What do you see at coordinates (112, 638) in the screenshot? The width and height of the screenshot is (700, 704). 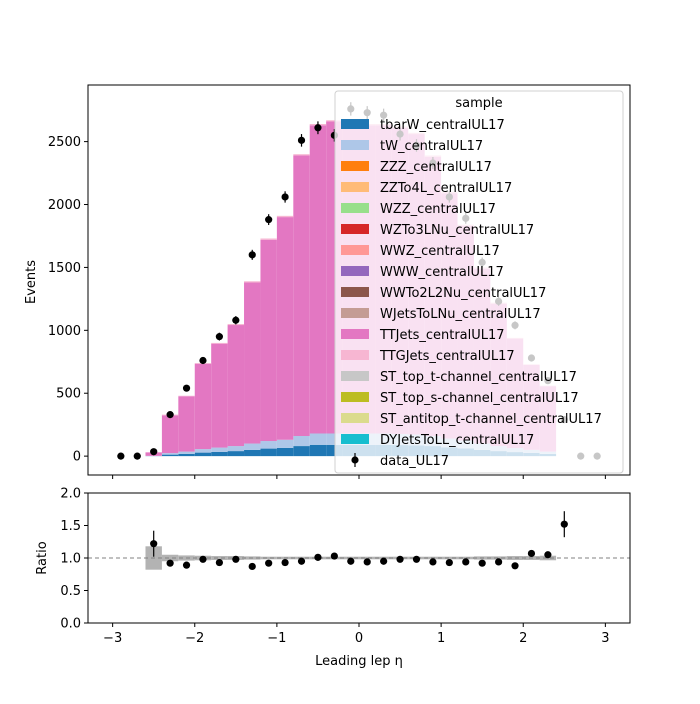 I see `ratio-xtick-label-0: −3` at bounding box center [112, 638].